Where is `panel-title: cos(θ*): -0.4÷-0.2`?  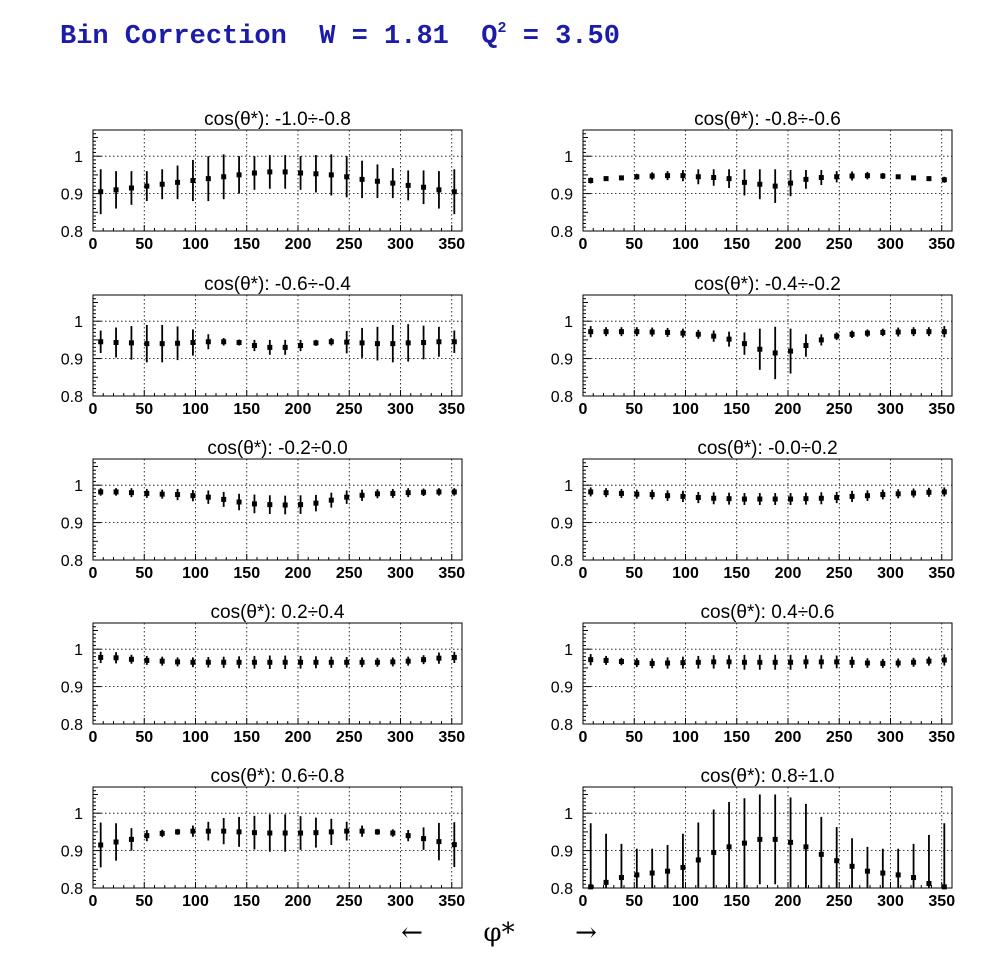
panel-title: cos(θ*): -0.4÷-0.2 is located at coordinates (767, 284).